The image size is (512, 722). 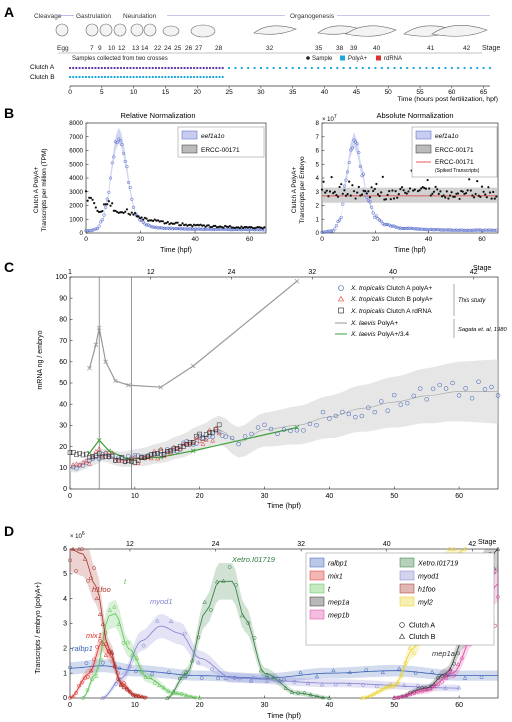 I want to click on b-right-exponent: × 10⁷, so click(x=329, y=118).